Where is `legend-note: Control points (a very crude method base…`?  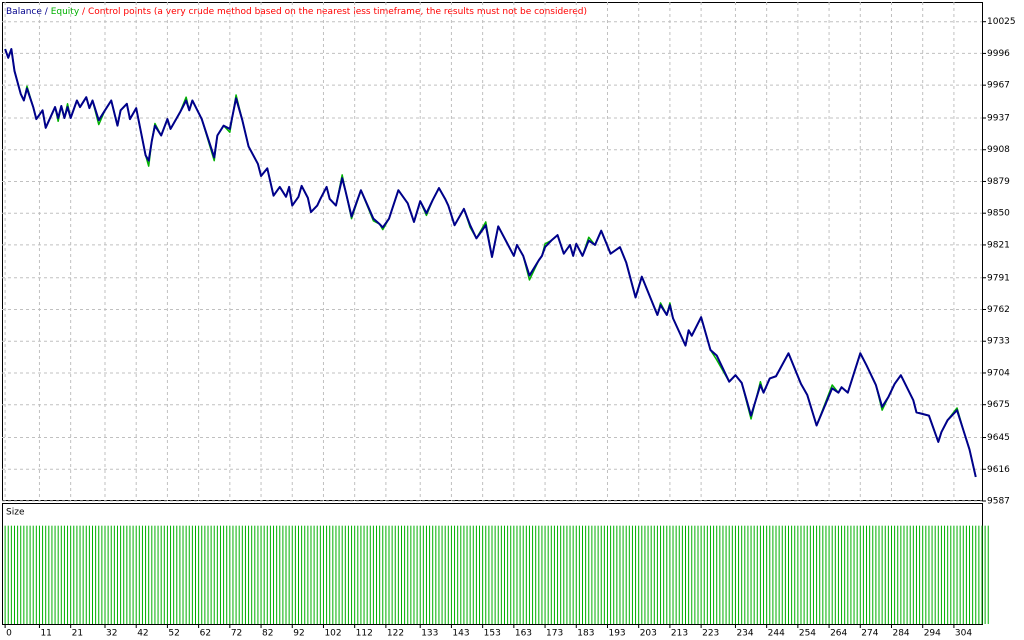 legend-note: Control points (a very crude method base… is located at coordinates (337, 12).